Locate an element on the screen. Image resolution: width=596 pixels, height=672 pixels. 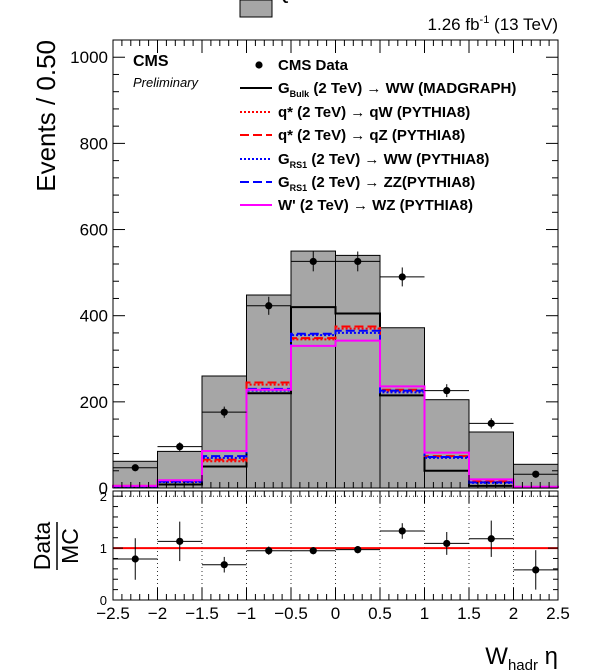
ratio-y-axis-label: Data MC is located at coordinates (56, 546).